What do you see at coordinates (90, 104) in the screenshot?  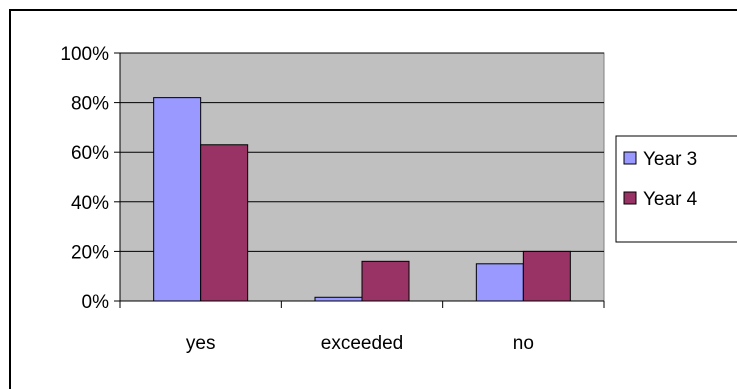 I see `y-tick-label-80: 80%` at bounding box center [90, 104].